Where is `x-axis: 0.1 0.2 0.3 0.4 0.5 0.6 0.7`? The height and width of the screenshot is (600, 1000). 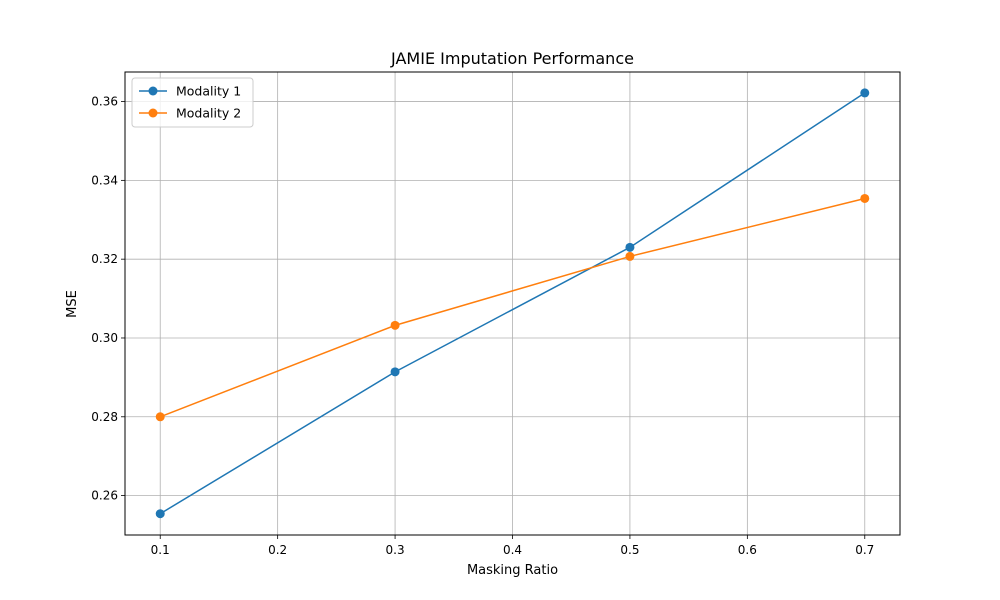
x-axis: 0.1 0.2 0.3 0.4 0.5 0.6 0.7 is located at coordinates (512, 546).